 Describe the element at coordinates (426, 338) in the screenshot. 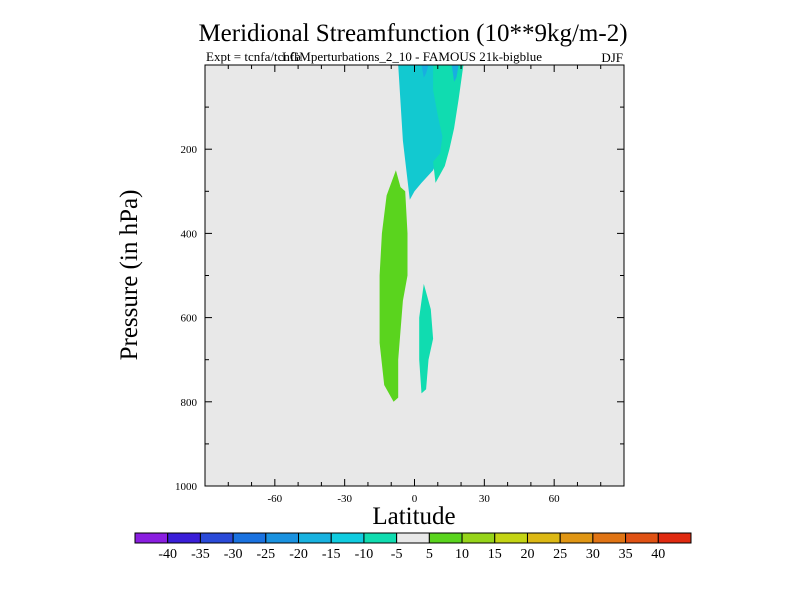

I see `contour-lower-teal-cell` at that location.